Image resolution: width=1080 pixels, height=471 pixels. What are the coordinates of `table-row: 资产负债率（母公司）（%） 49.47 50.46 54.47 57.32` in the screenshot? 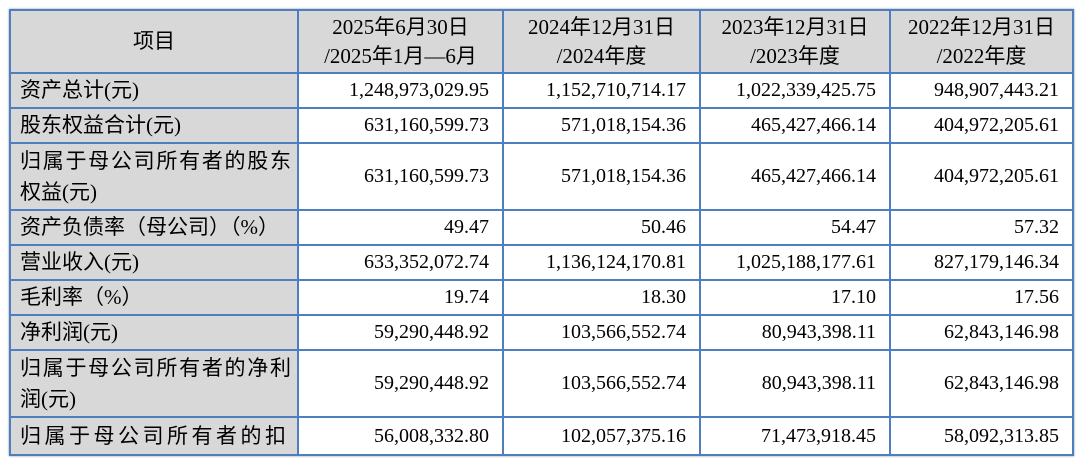 It's located at (541, 227).